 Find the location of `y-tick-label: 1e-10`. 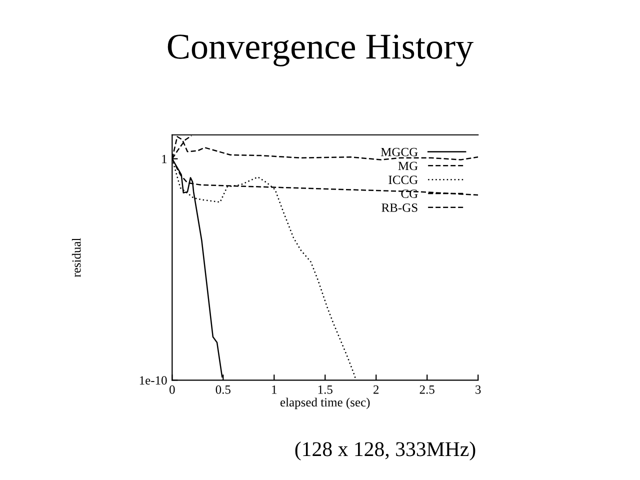

y-tick-label: 1e-10 is located at coordinates (153, 380).